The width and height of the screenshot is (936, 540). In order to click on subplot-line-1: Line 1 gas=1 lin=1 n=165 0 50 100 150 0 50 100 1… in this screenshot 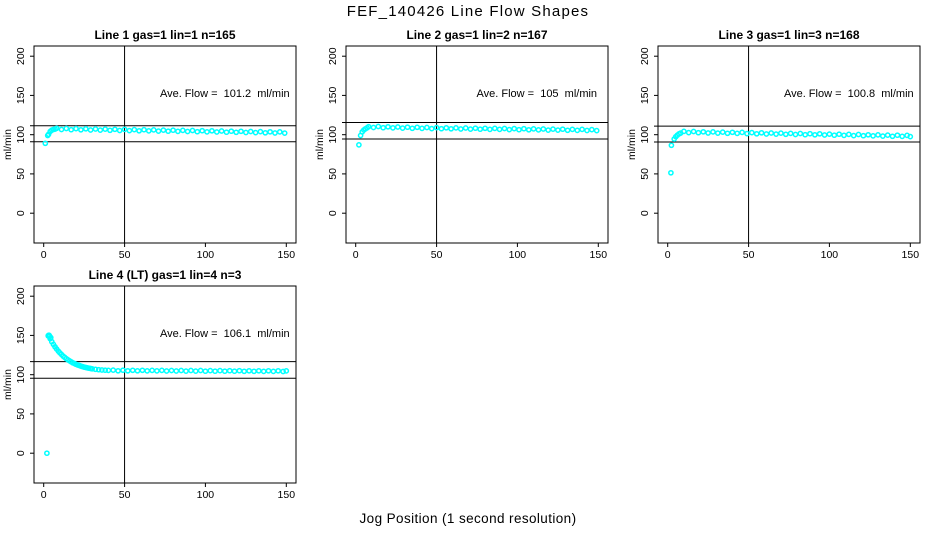, I will do `click(156, 146)`.